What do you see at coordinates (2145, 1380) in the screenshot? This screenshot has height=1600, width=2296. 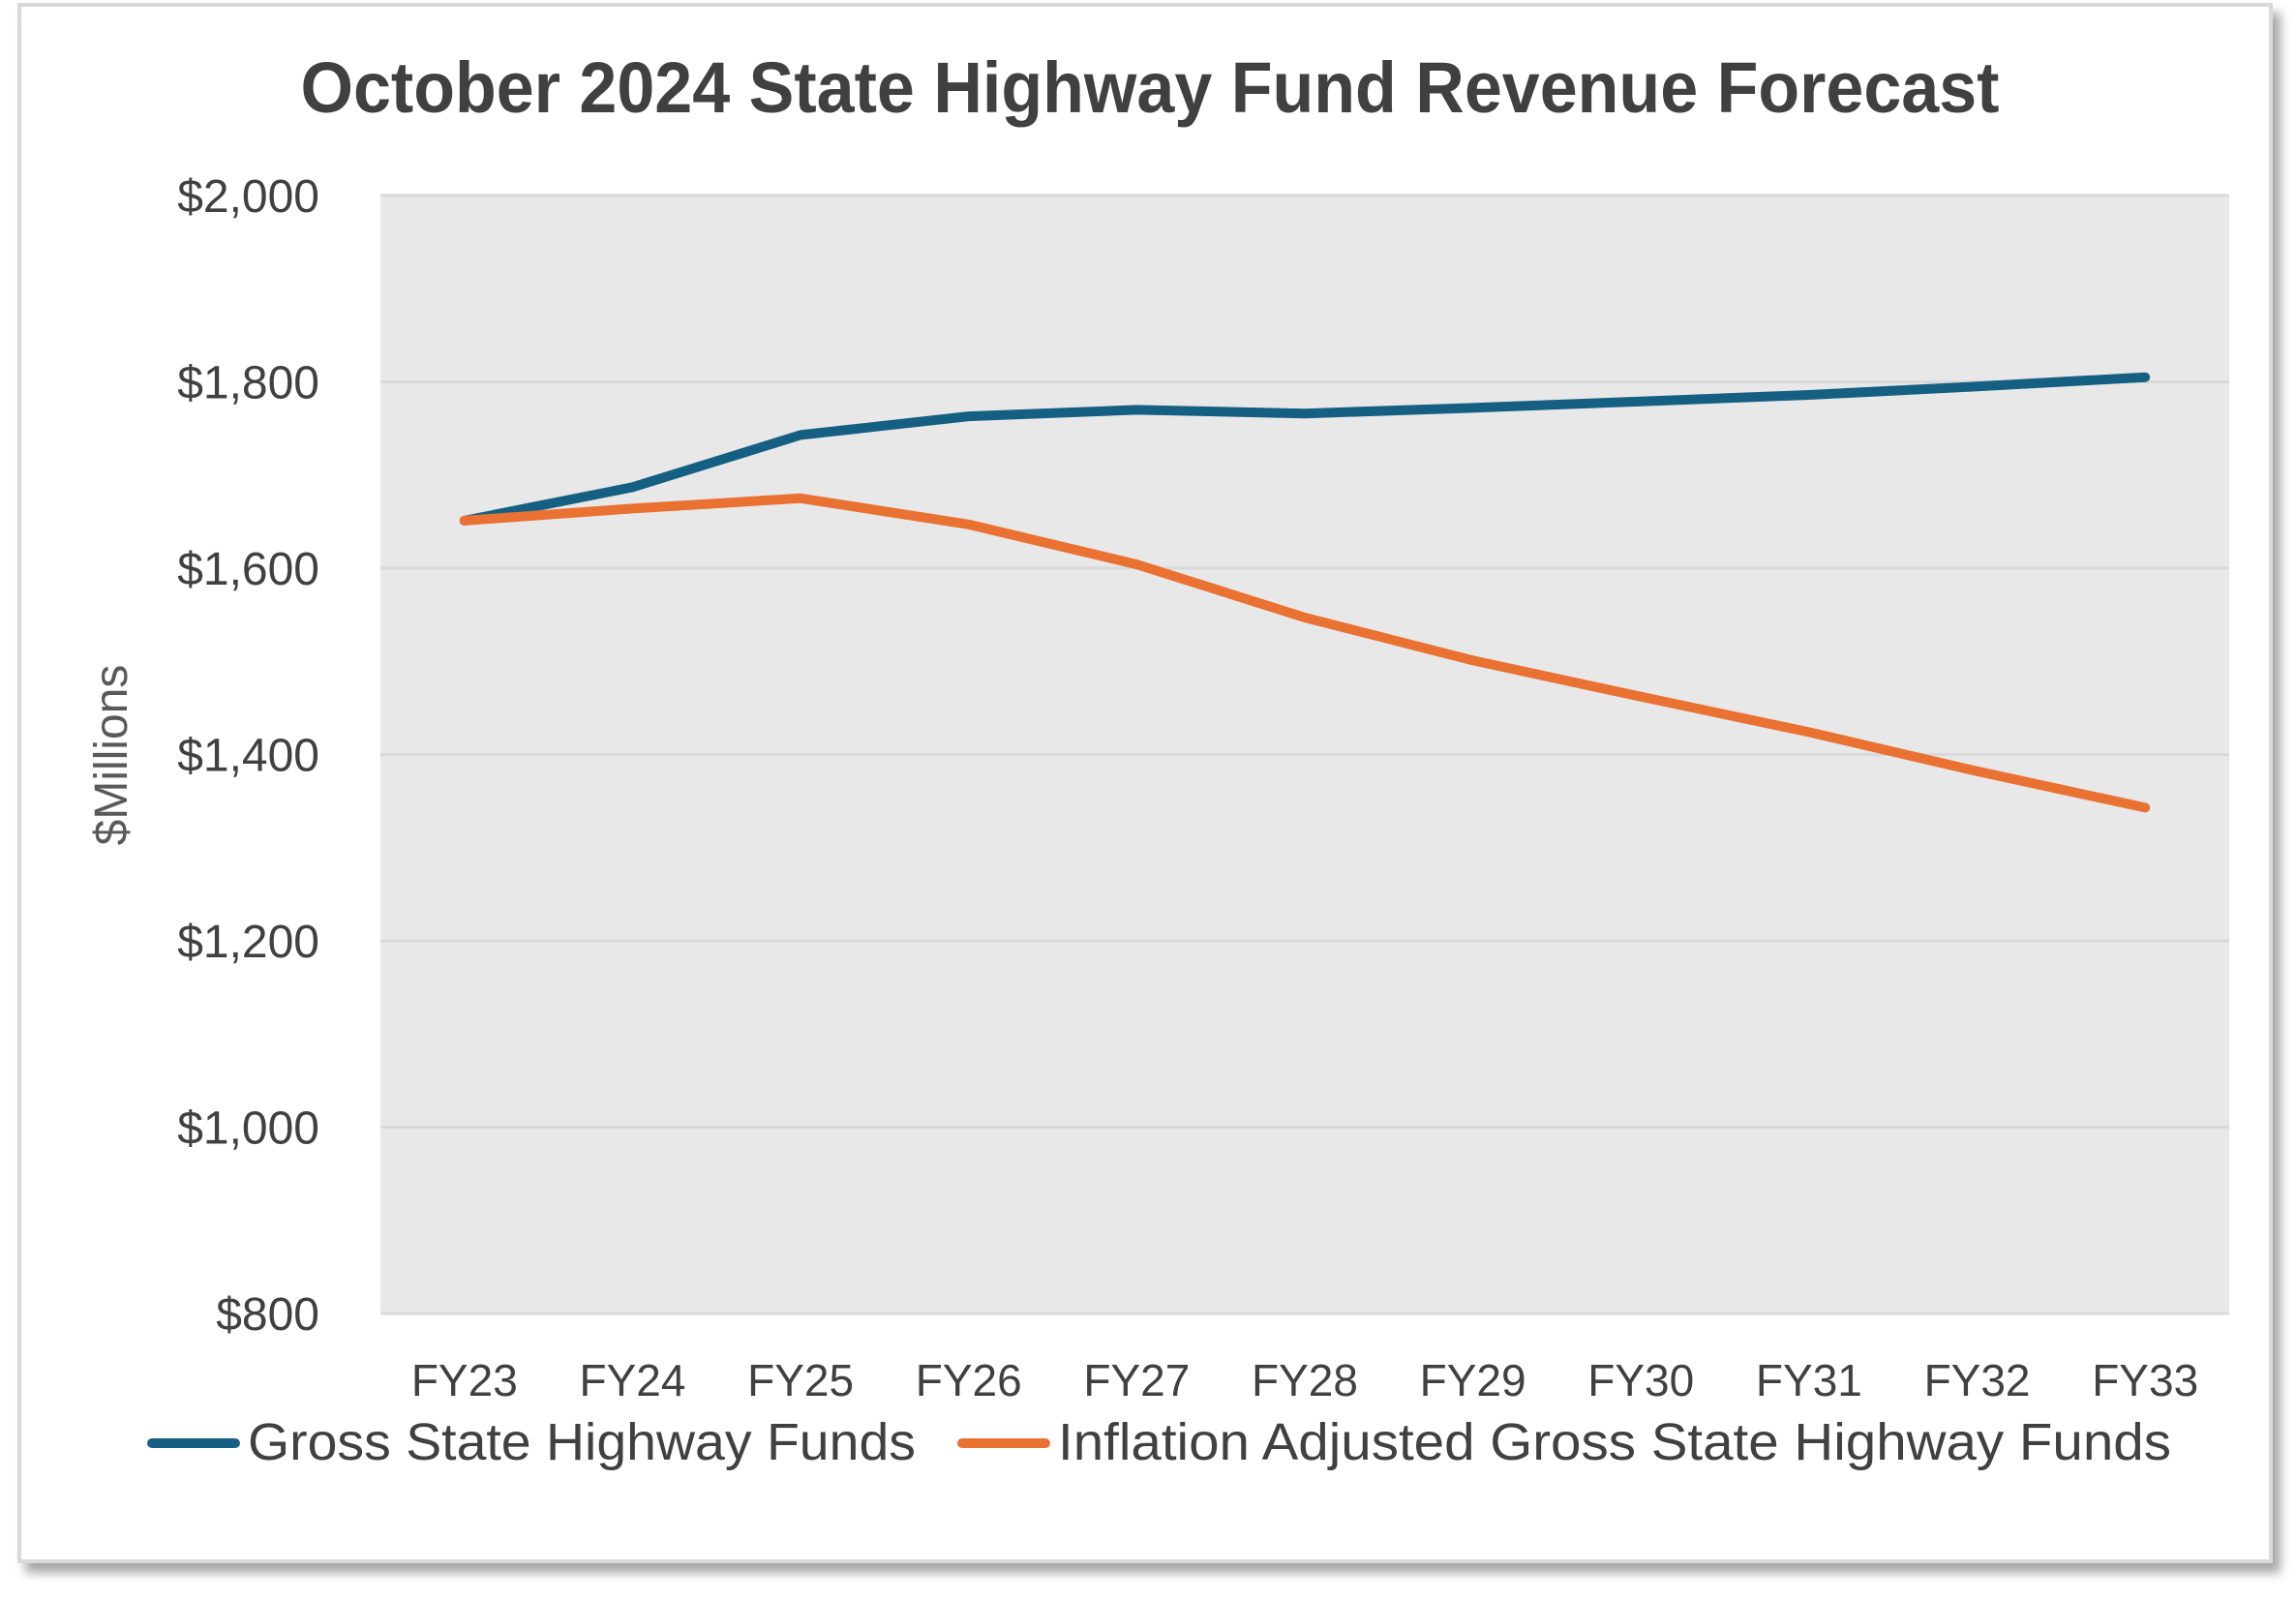 I see `x-tick-label: FY33` at bounding box center [2145, 1380].